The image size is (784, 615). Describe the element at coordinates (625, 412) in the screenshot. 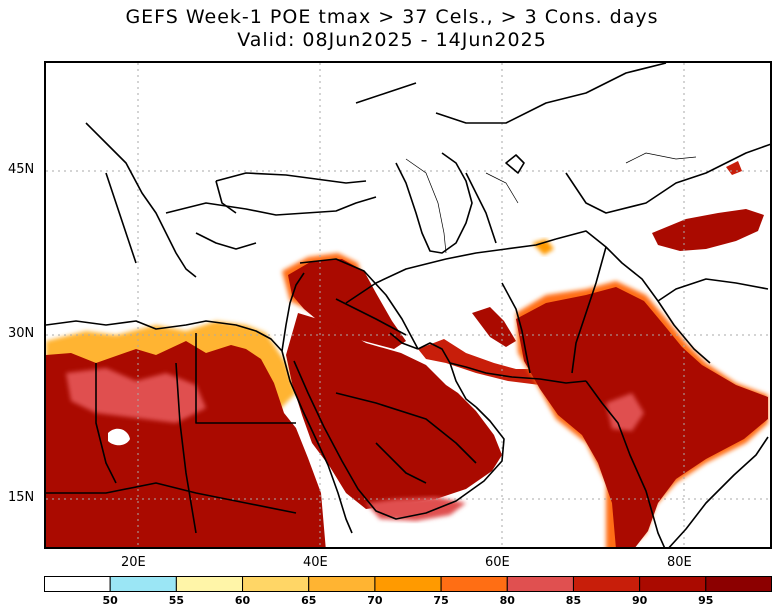

I see `heat-region-india-pocket` at that location.